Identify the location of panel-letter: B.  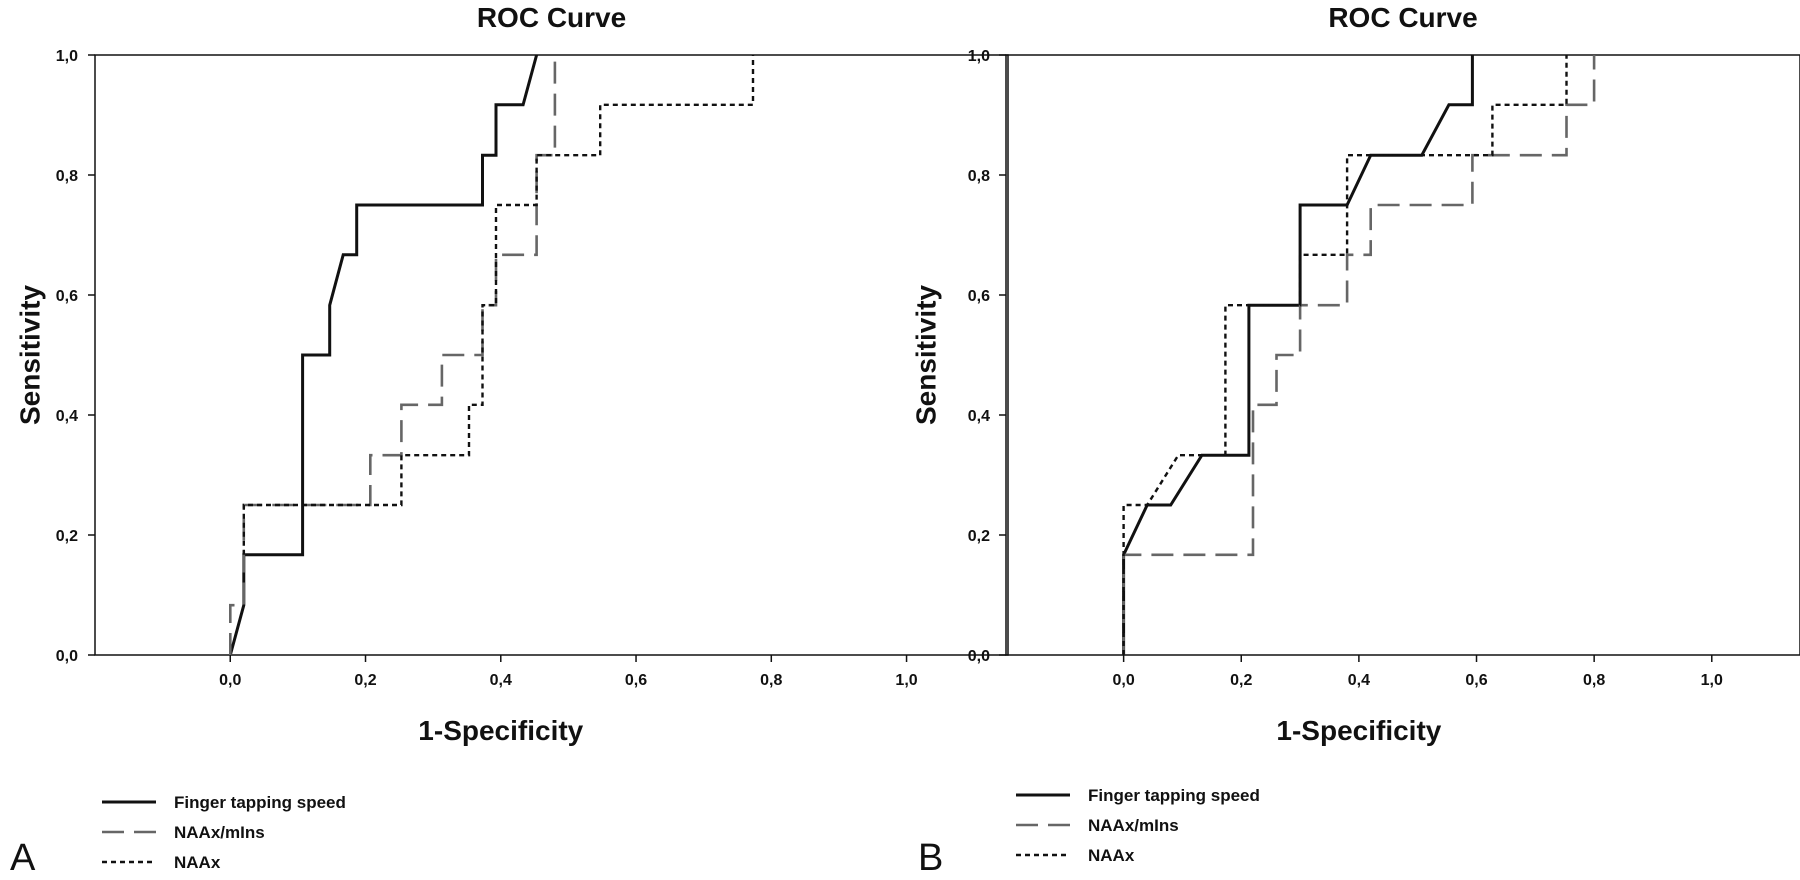
(930, 858).